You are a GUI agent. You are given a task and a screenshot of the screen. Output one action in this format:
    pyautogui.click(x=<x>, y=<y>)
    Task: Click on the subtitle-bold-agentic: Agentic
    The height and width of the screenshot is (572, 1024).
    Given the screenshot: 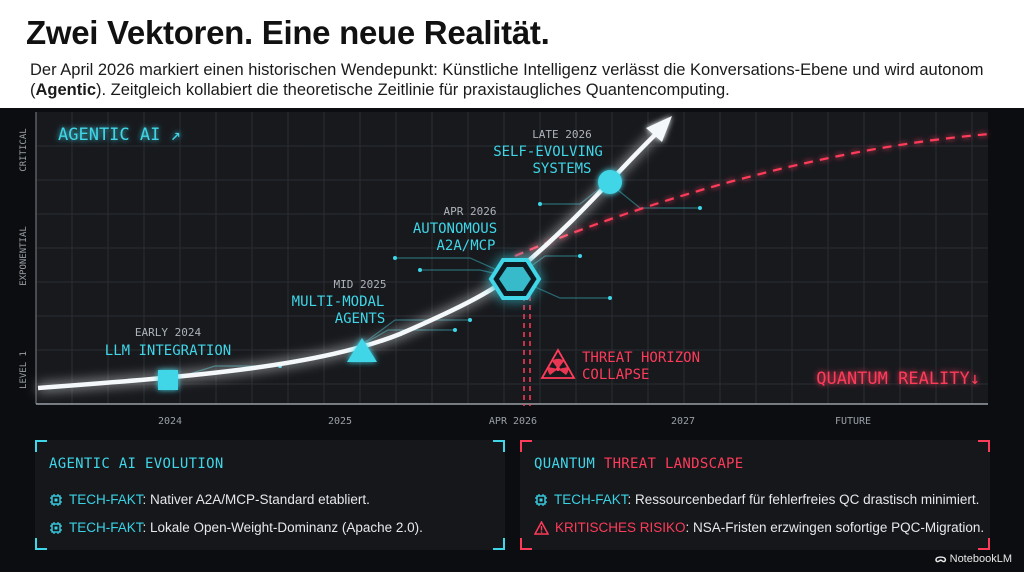 What is the action you would take?
    pyautogui.click(x=66, y=90)
    